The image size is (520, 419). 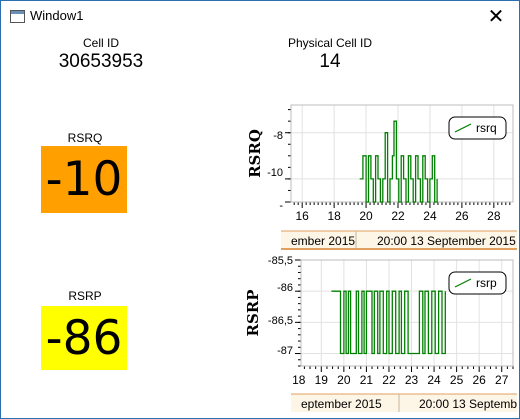 I want to click on legend-label: rsrq, so click(x=486, y=128).